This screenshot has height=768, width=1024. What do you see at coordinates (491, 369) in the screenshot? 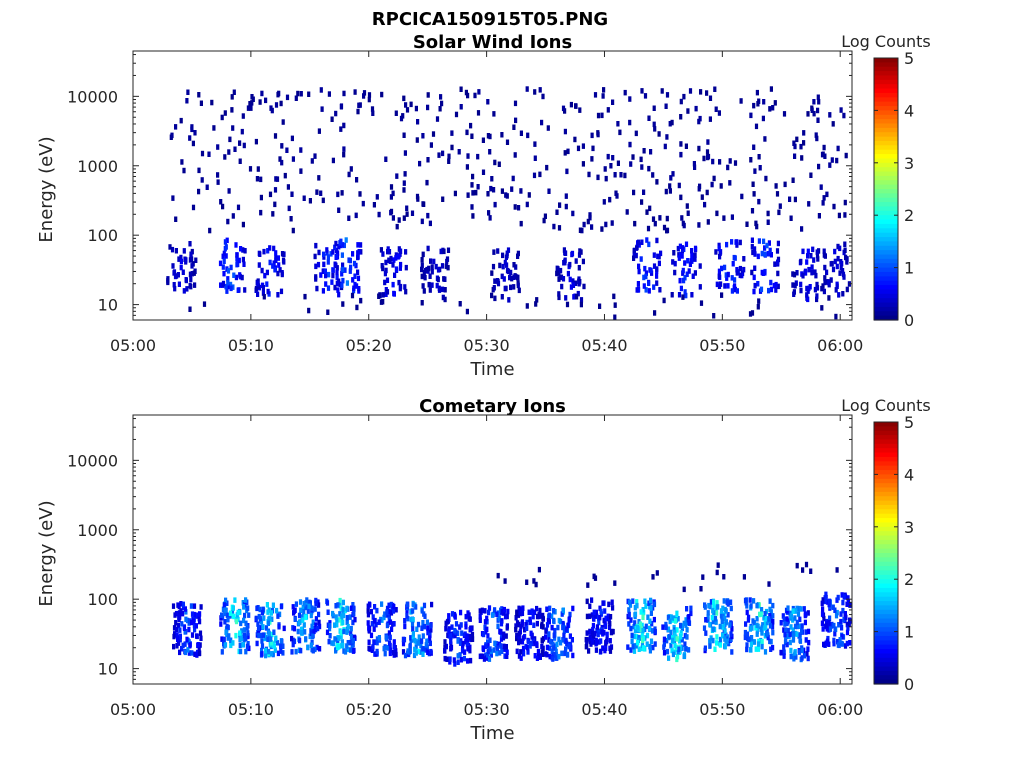
I see `x-axis-label: Time` at bounding box center [491, 369].